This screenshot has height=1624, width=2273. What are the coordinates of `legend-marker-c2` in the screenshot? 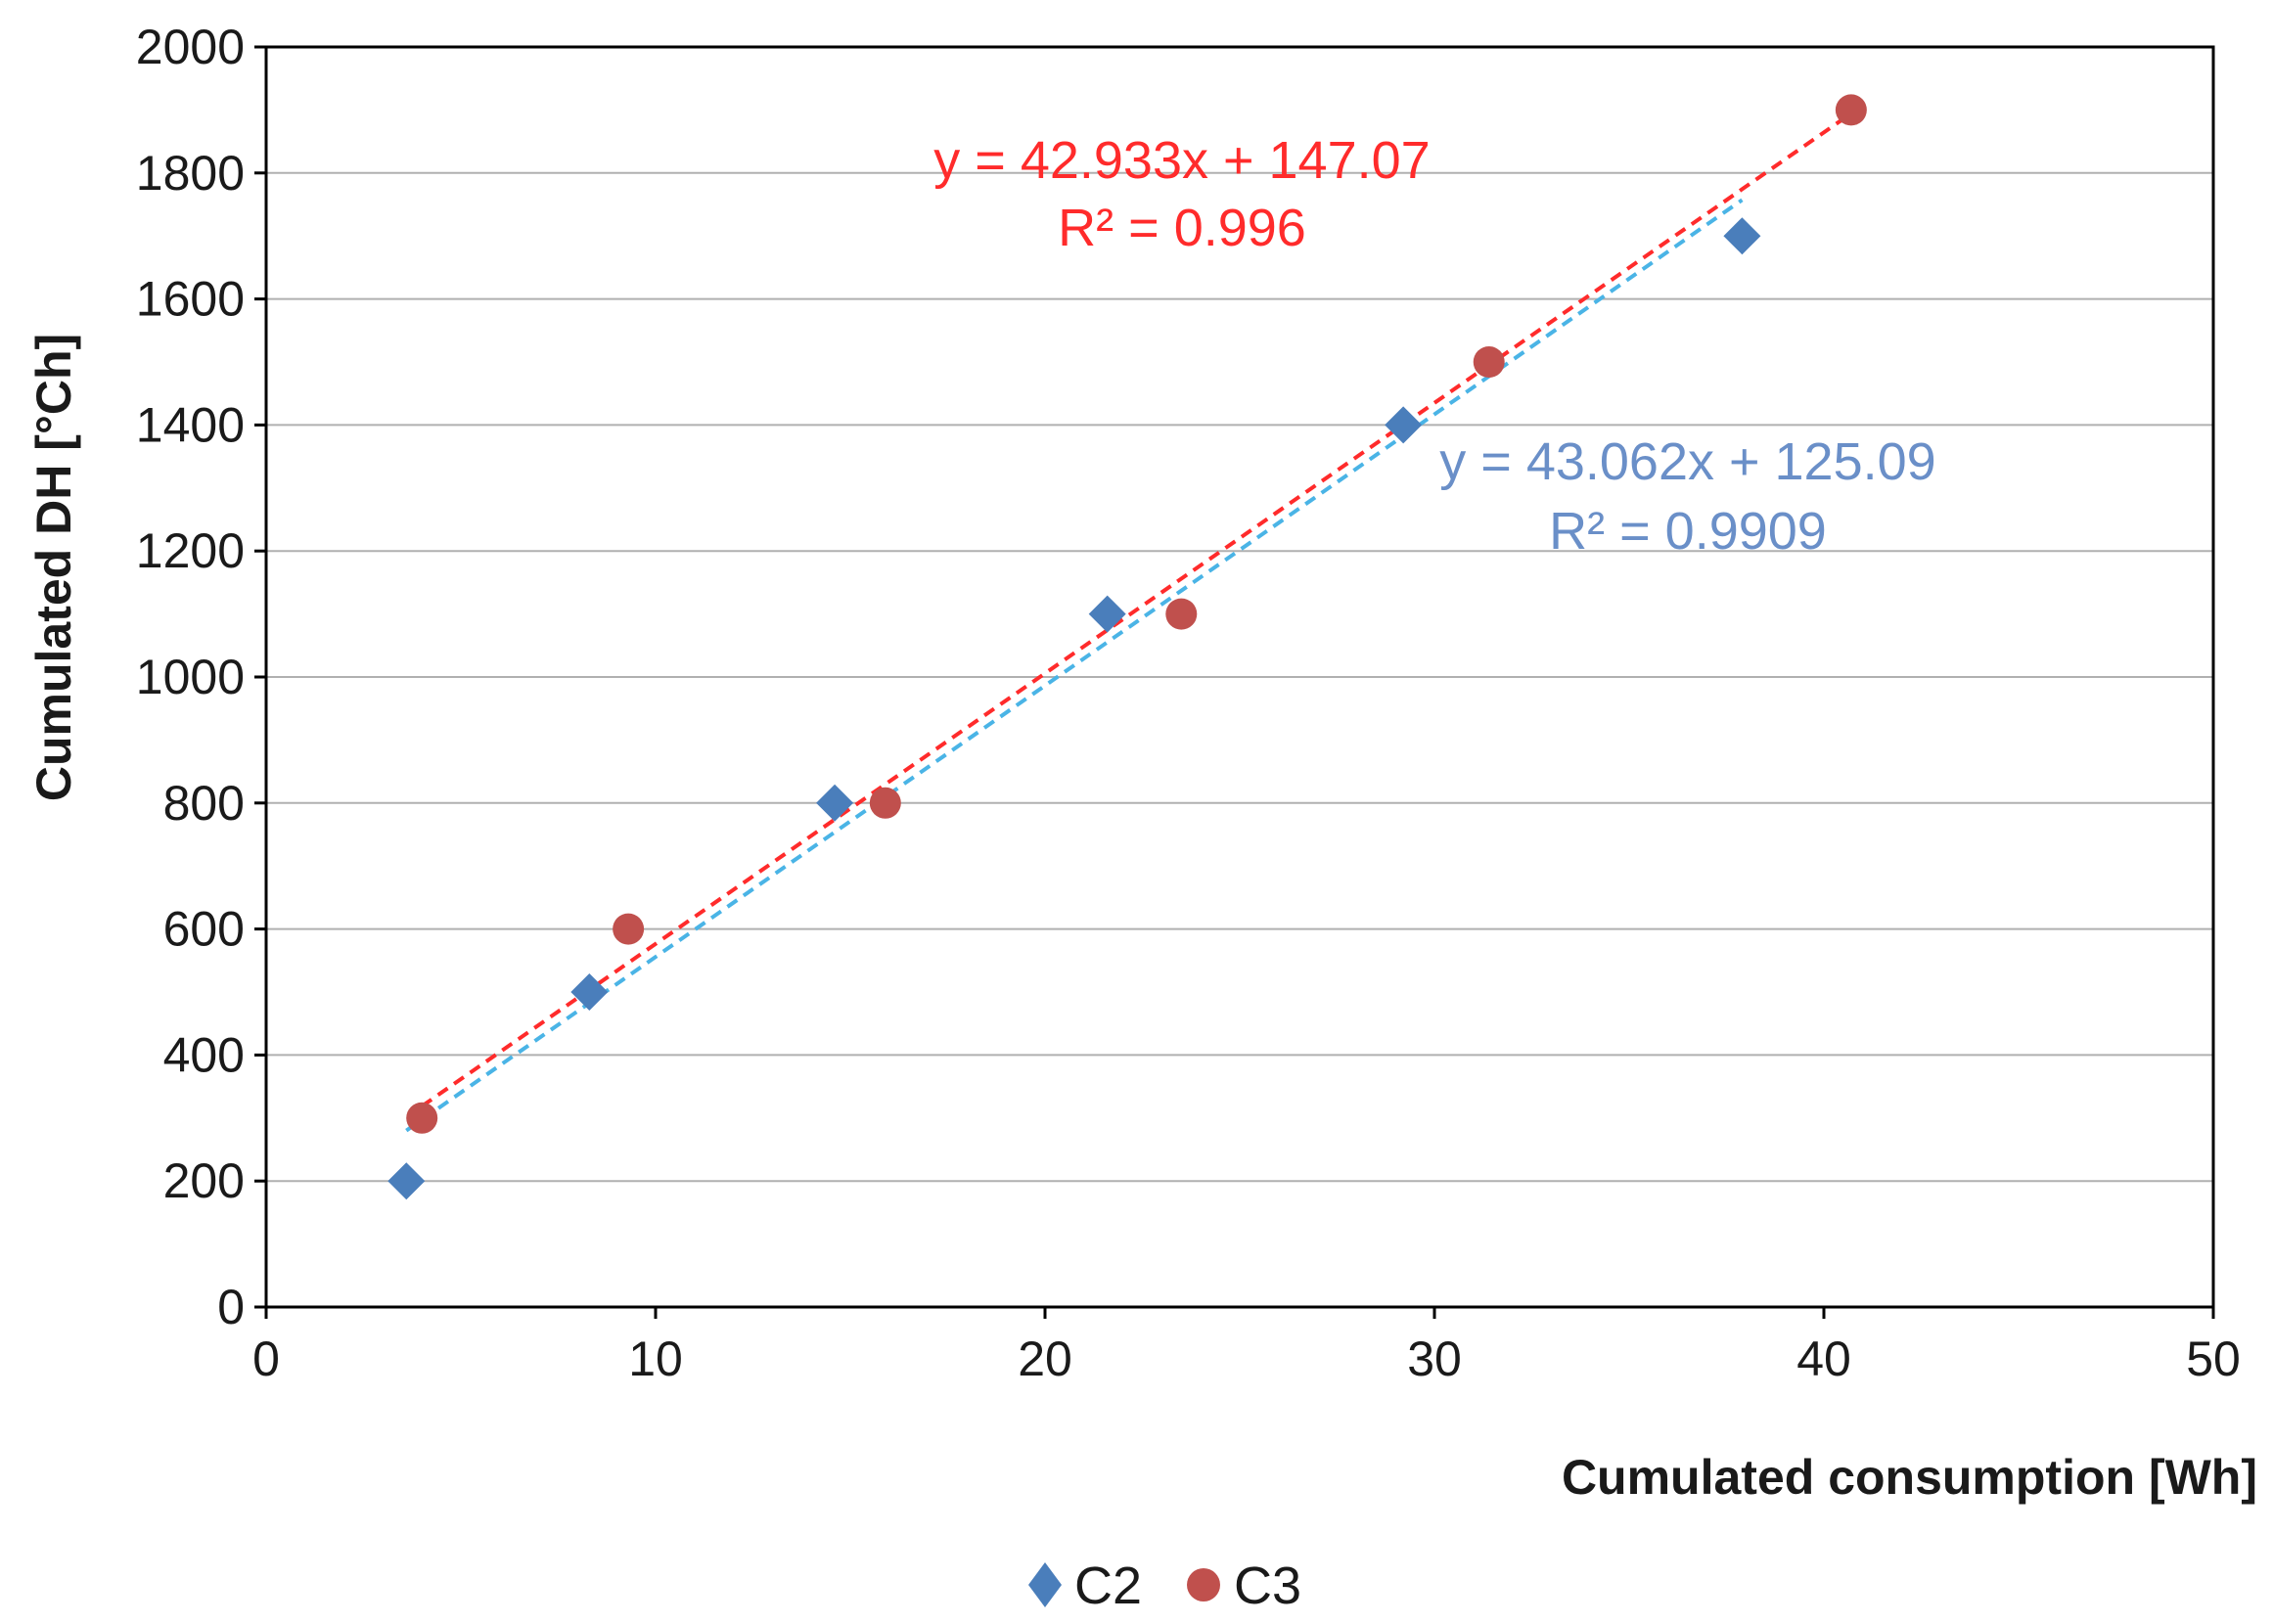 It's located at (1045, 1585).